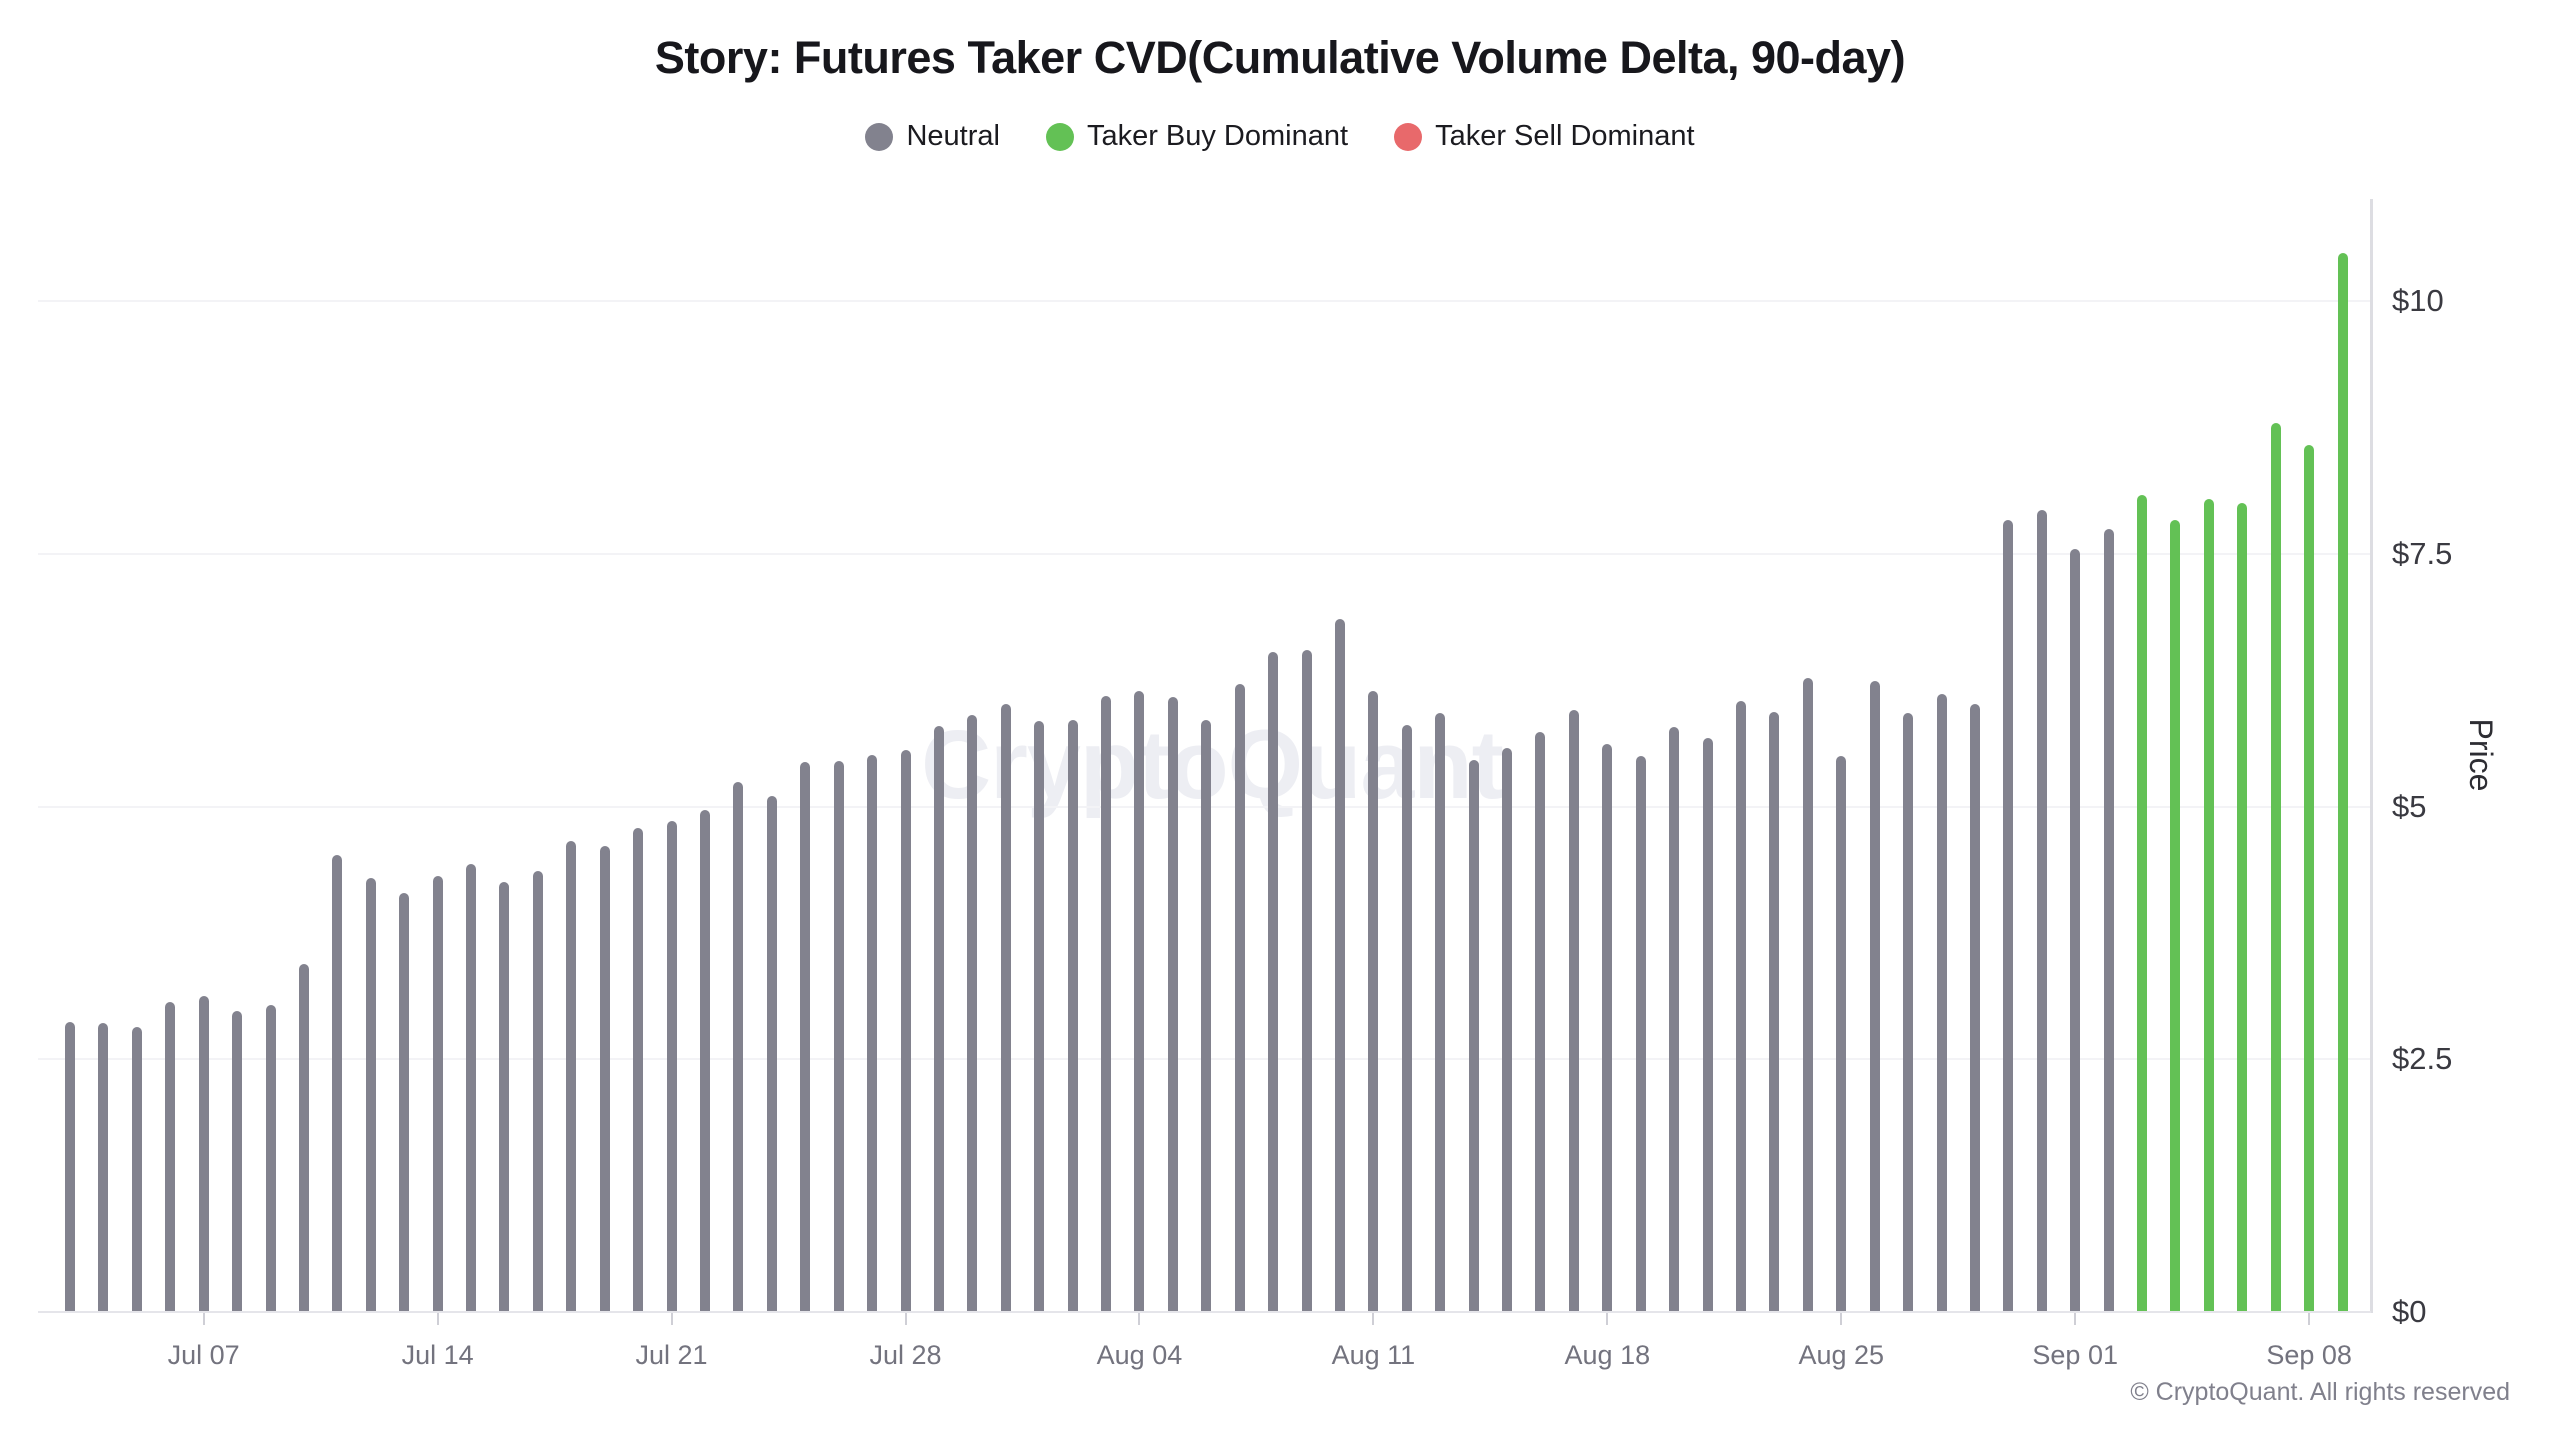  What do you see at coordinates (2422, 1059) in the screenshot?
I see `y-tick-label: $2.5` at bounding box center [2422, 1059].